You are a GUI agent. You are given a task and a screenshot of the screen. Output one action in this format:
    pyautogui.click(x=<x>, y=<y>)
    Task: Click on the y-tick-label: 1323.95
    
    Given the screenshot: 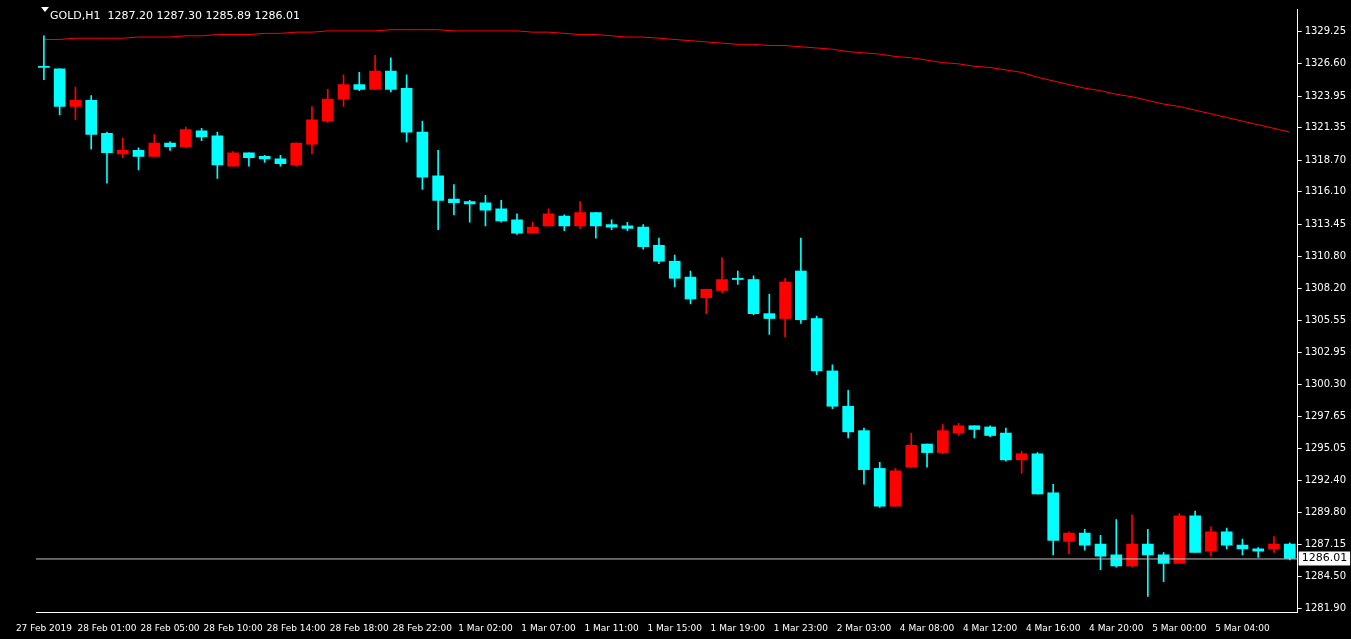 What is the action you would take?
    pyautogui.click(x=1325, y=95)
    